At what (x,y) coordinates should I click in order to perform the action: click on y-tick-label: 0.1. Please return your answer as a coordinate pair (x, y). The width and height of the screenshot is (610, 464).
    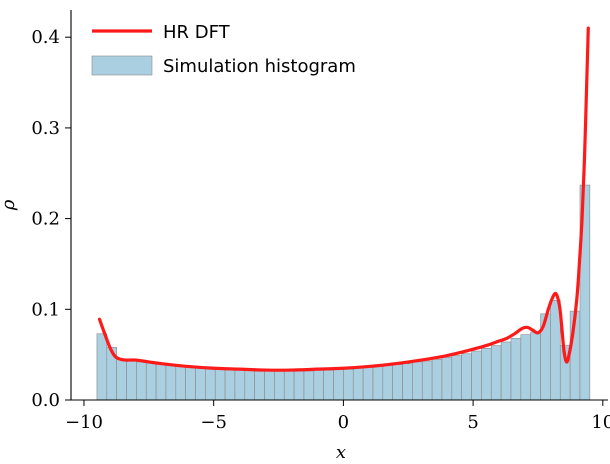
    Looking at the image, I should click on (45, 309).